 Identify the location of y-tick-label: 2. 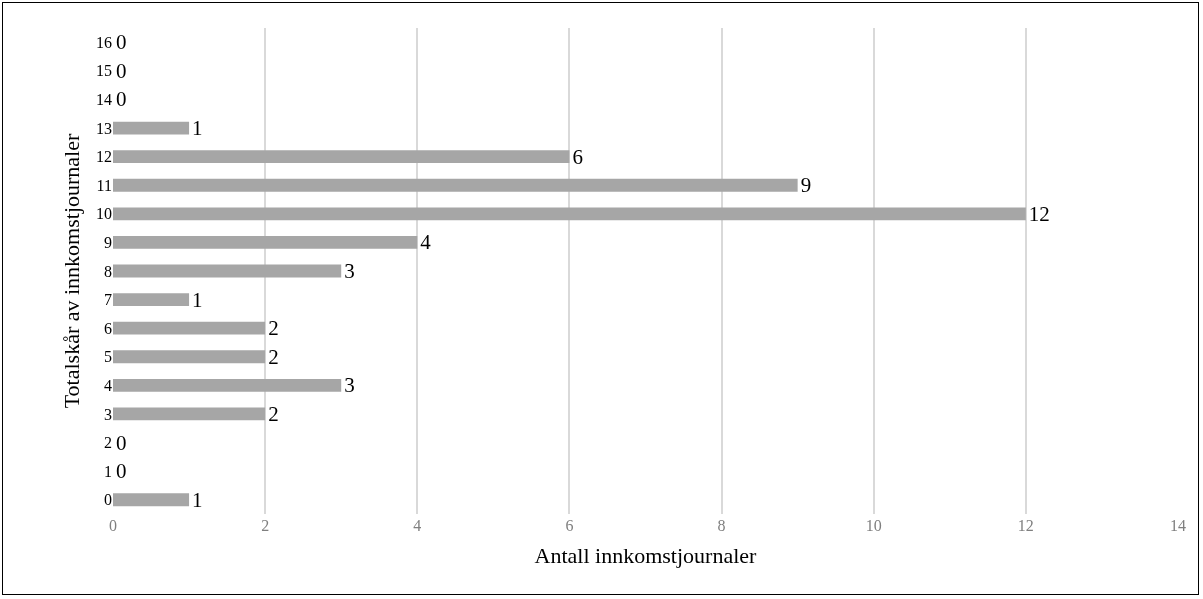
(108, 443).